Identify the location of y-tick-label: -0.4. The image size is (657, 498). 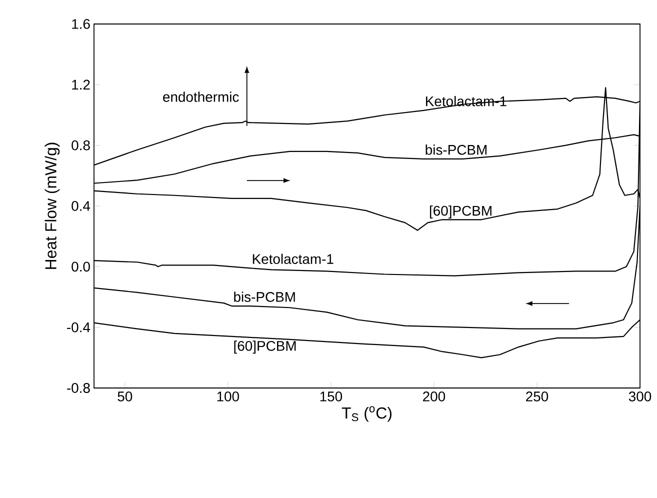
(78, 327).